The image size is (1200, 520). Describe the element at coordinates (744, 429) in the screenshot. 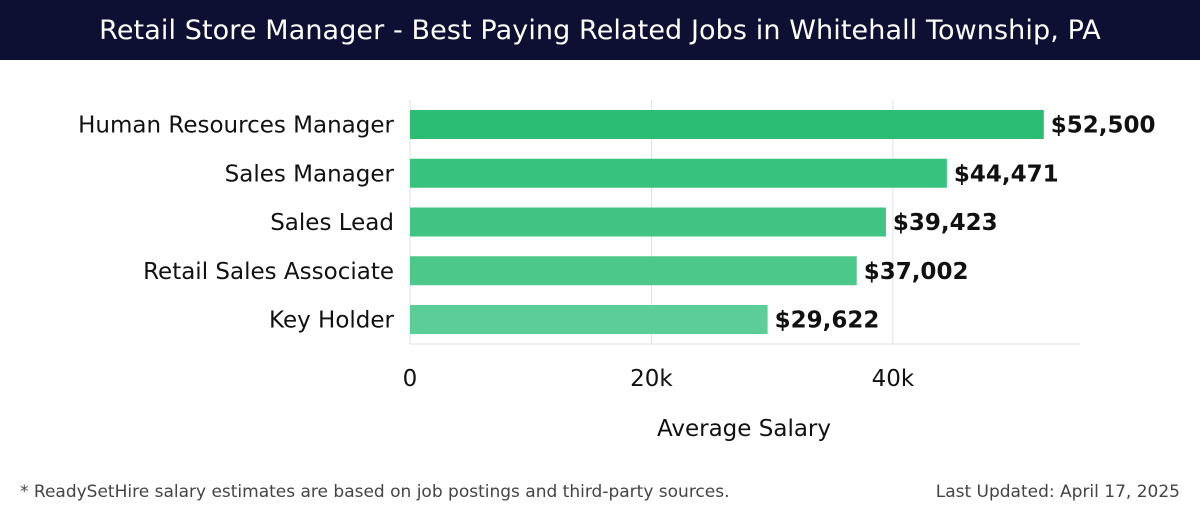

I see `x-axis-title: Average Salary` at that location.